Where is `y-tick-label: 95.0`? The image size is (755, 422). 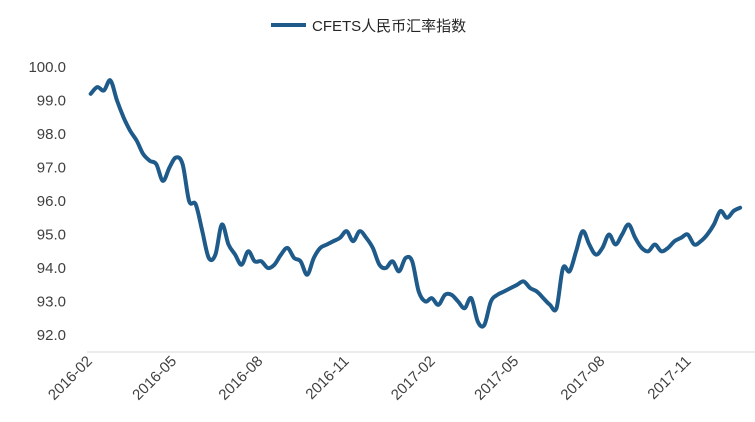 y-tick-label: 95.0 is located at coordinates (51, 235).